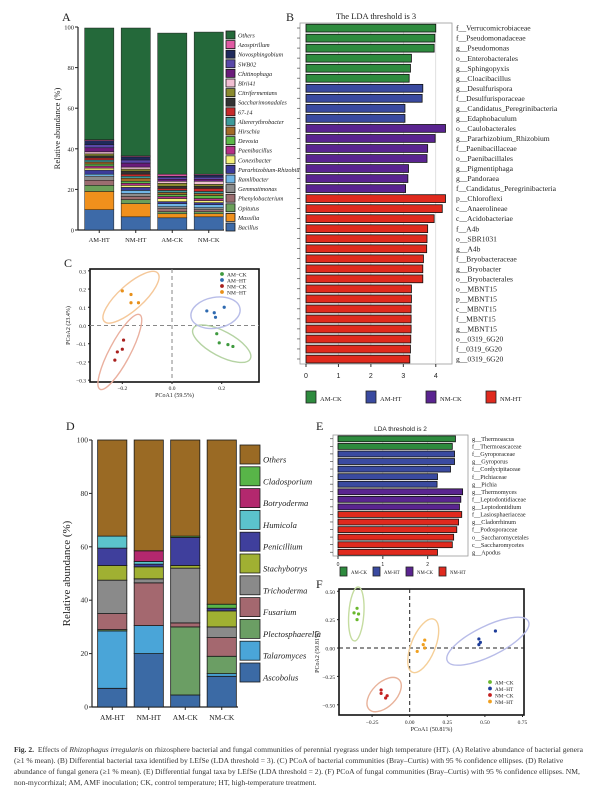 Image resolution: width=606 pixels, height=794 pixels. I want to click on y-tick-label: 60, so click(85, 546).